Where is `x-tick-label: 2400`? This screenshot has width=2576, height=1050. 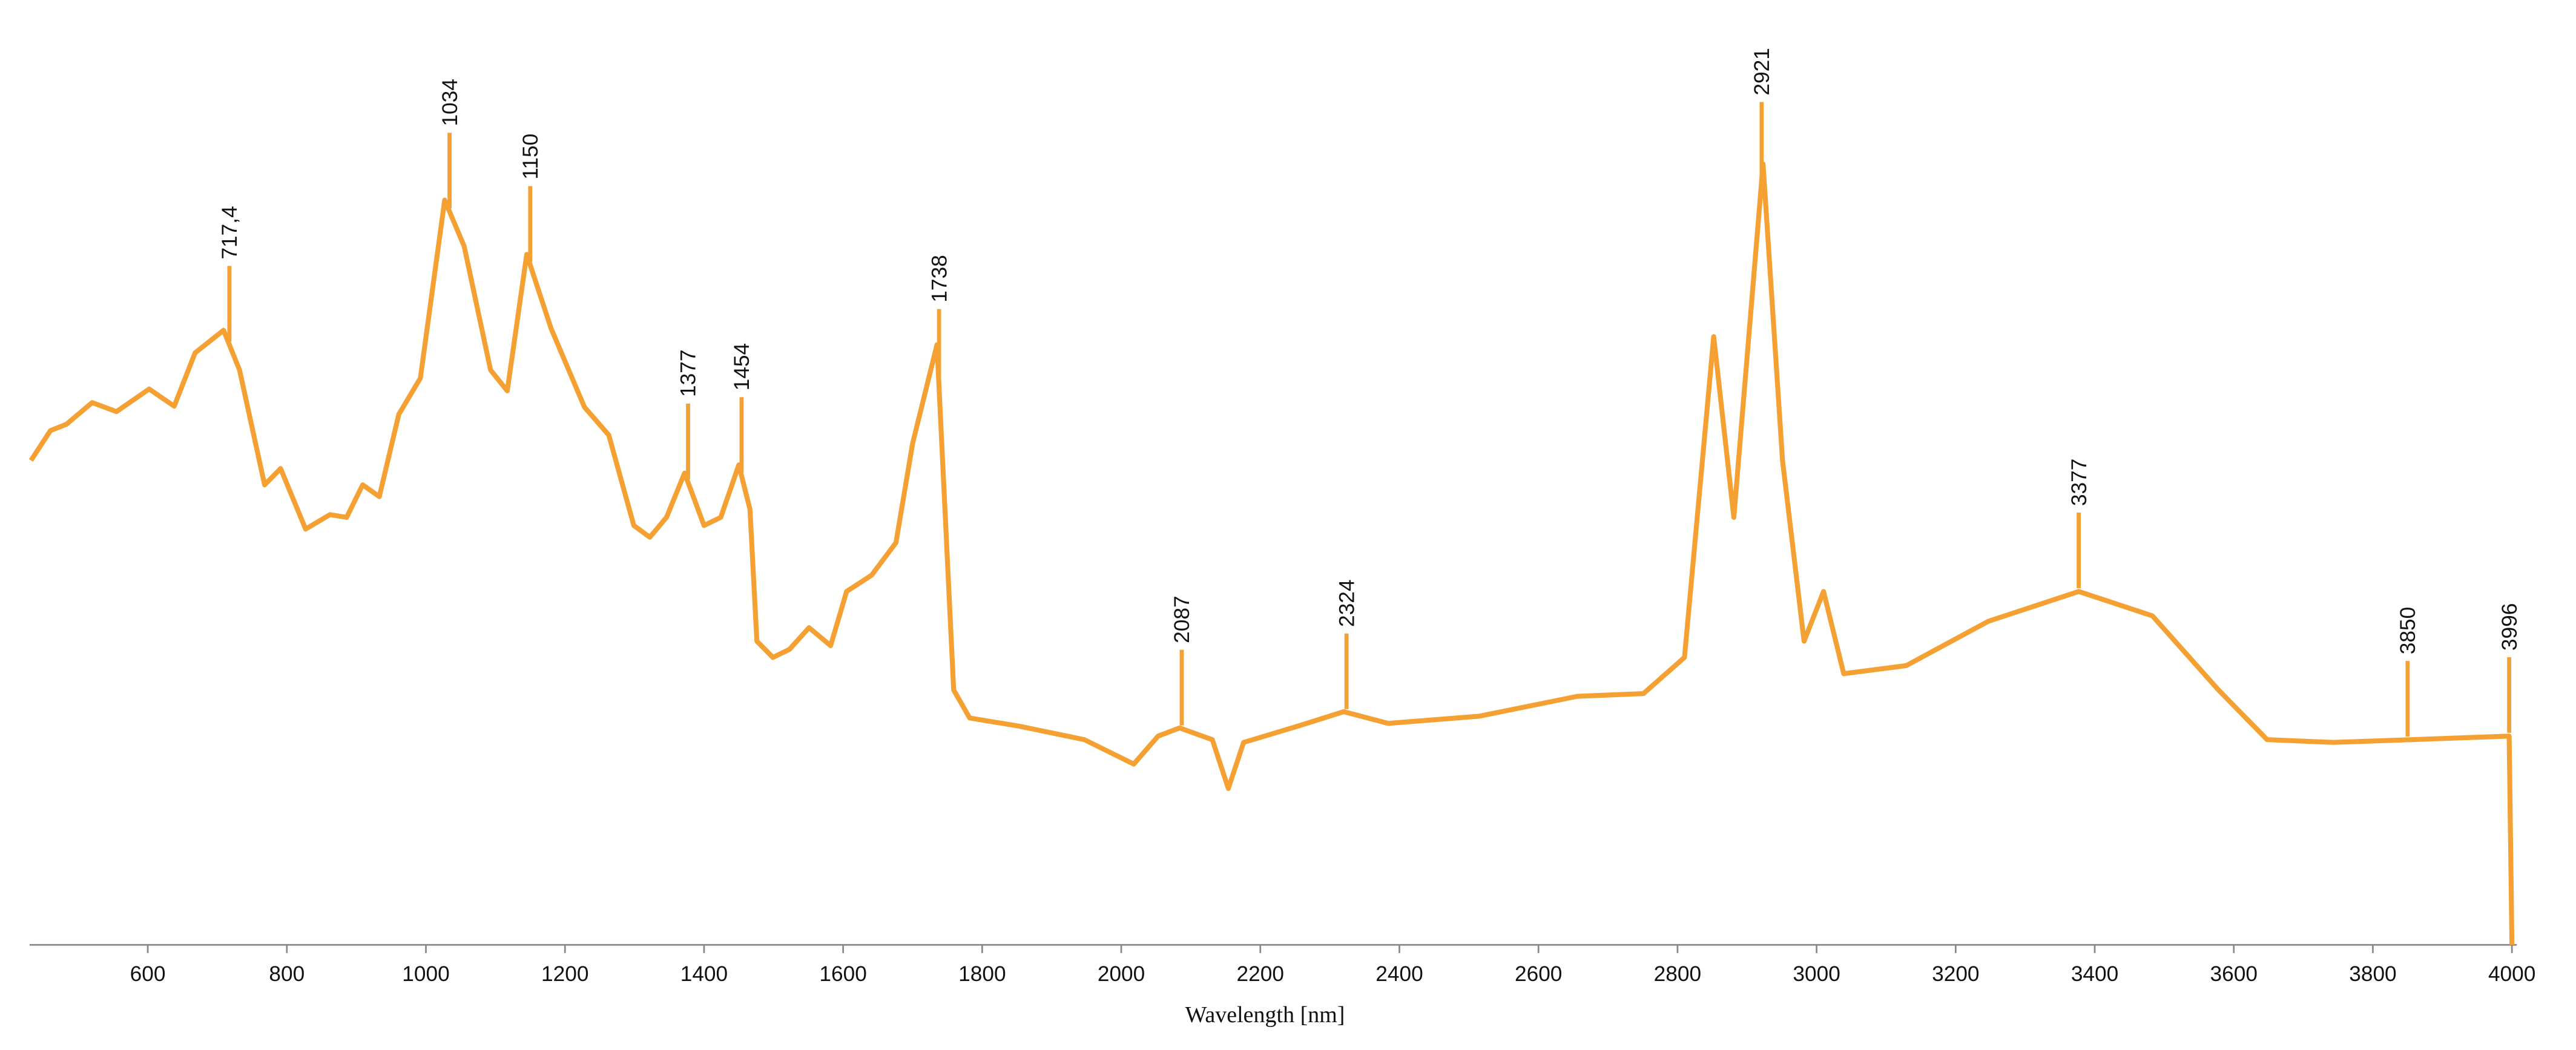 x-tick-label: 2400 is located at coordinates (1399, 974).